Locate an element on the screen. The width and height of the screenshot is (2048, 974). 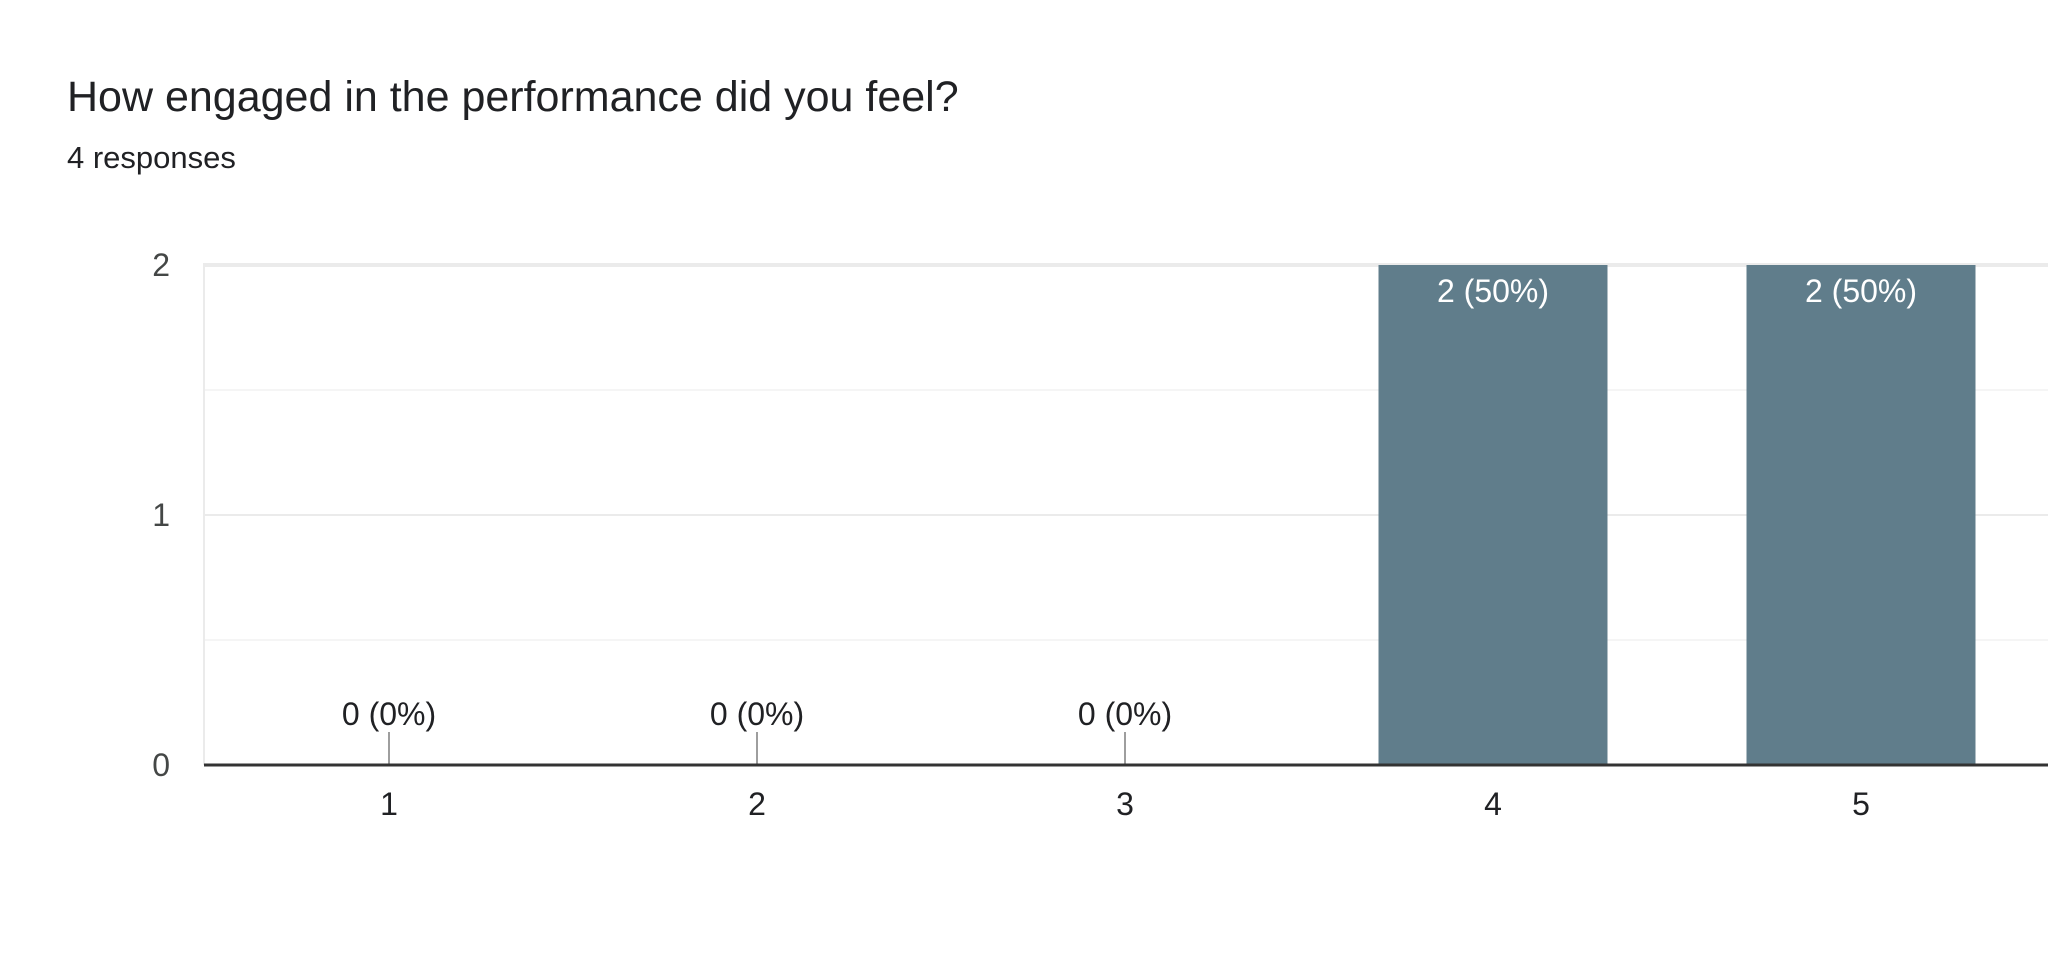
y-tick-label: 1 is located at coordinates (161, 515).